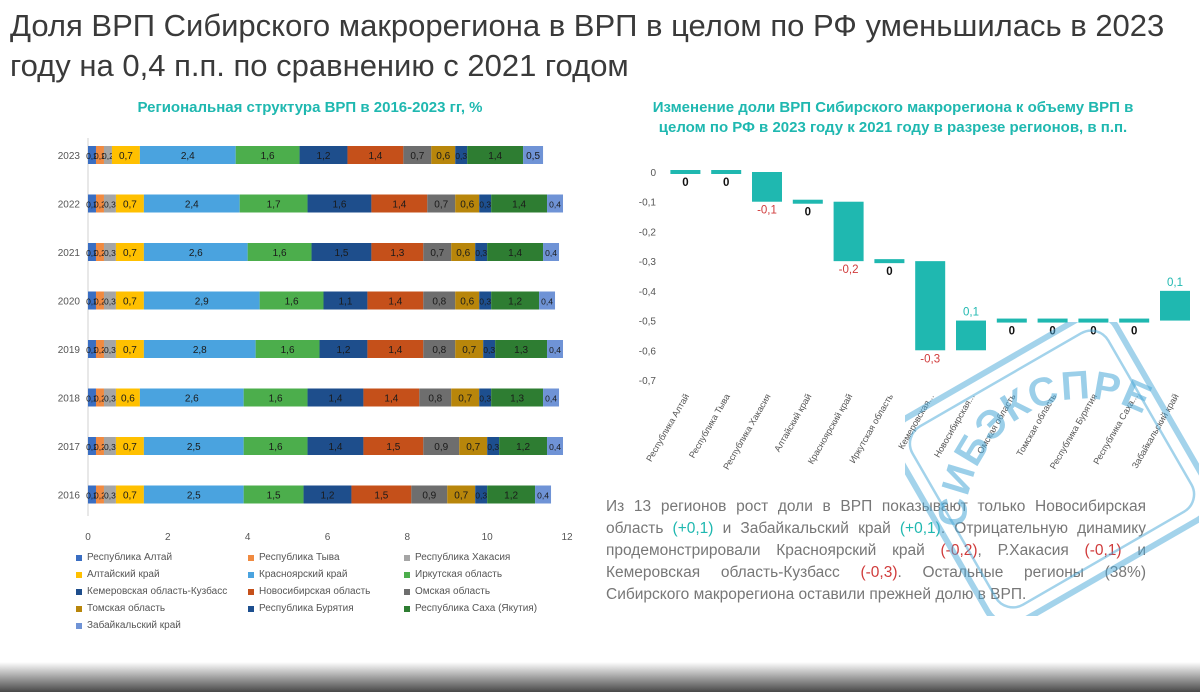  Describe the element at coordinates (1037, 425) in the screenshot. I see `x-tick-label: Томская область` at that location.